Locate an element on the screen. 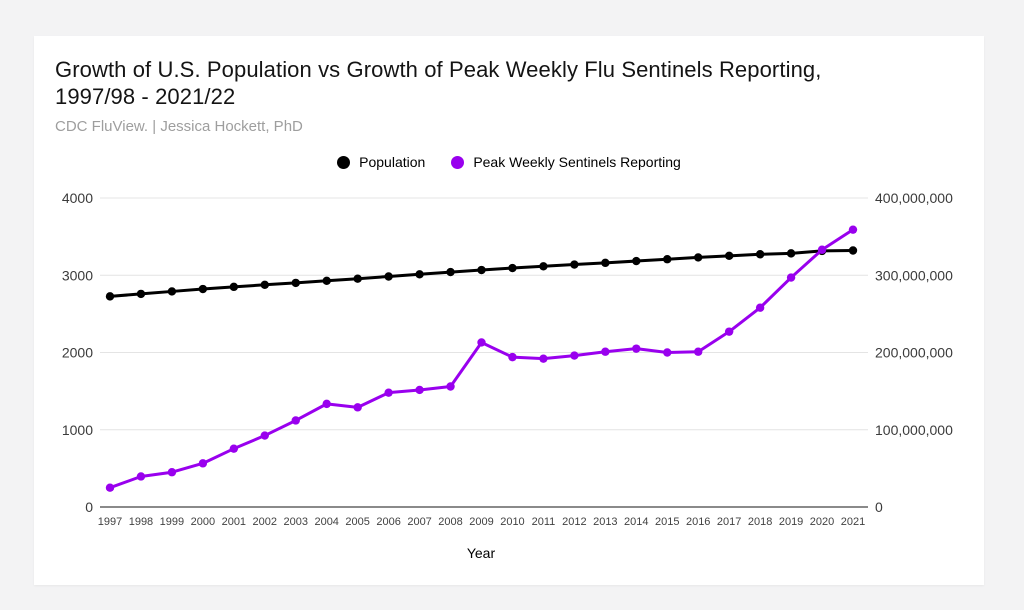  data-point-population-2017 is located at coordinates (729, 256).